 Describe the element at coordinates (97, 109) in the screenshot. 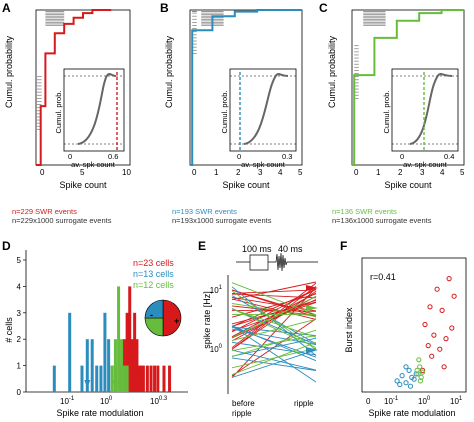

I see `panel-a-inset-curve` at that location.